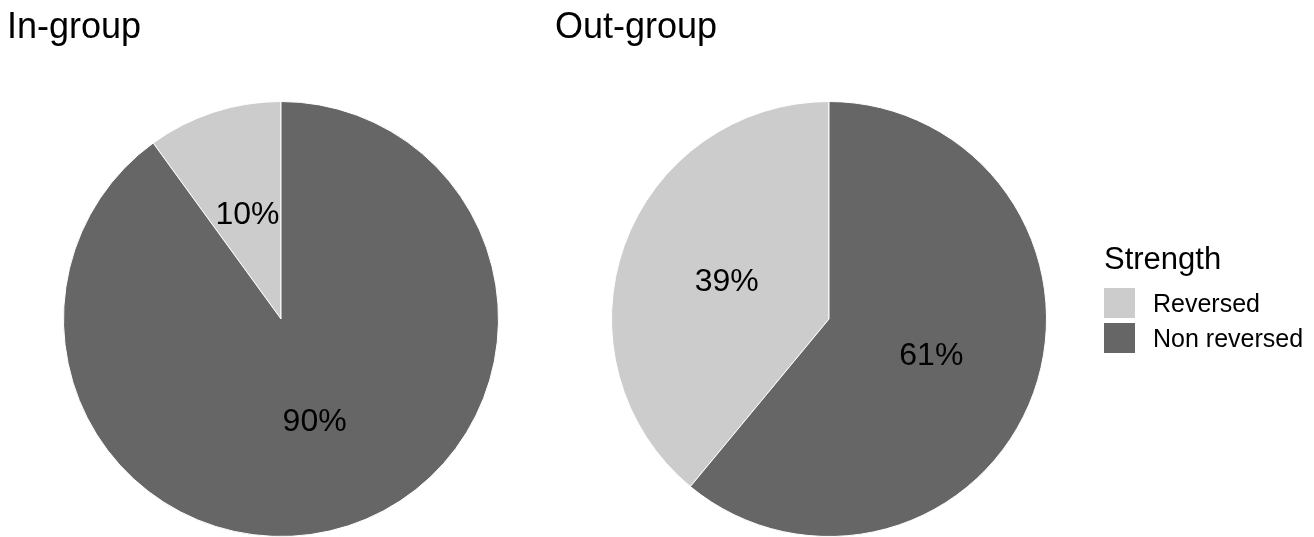  I want to click on chart-title: Out-group, so click(636, 25).